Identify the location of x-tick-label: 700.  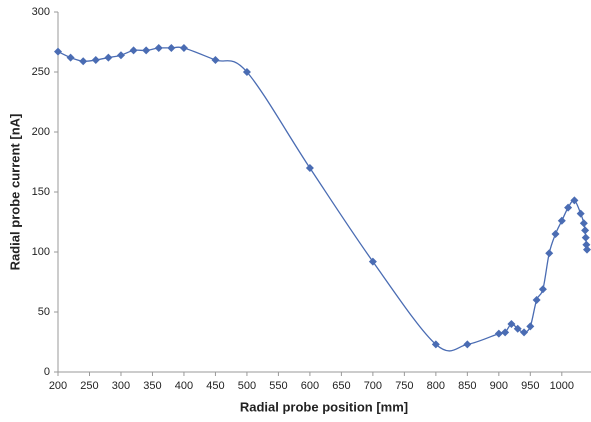
(373, 386).